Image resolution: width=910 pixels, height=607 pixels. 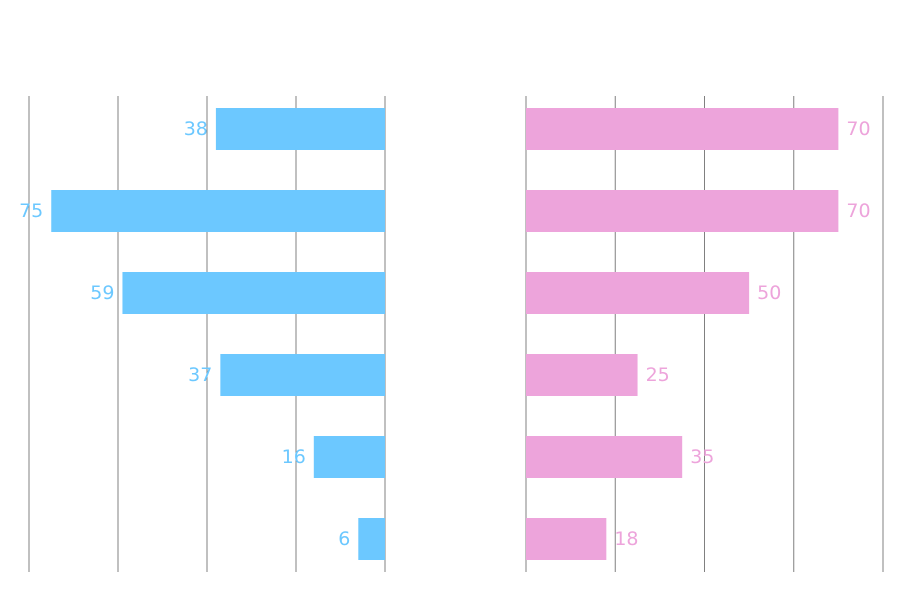 What do you see at coordinates (31, 211) in the screenshot?
I see `left-bar-label: 75` at bounding box center [31, 211].